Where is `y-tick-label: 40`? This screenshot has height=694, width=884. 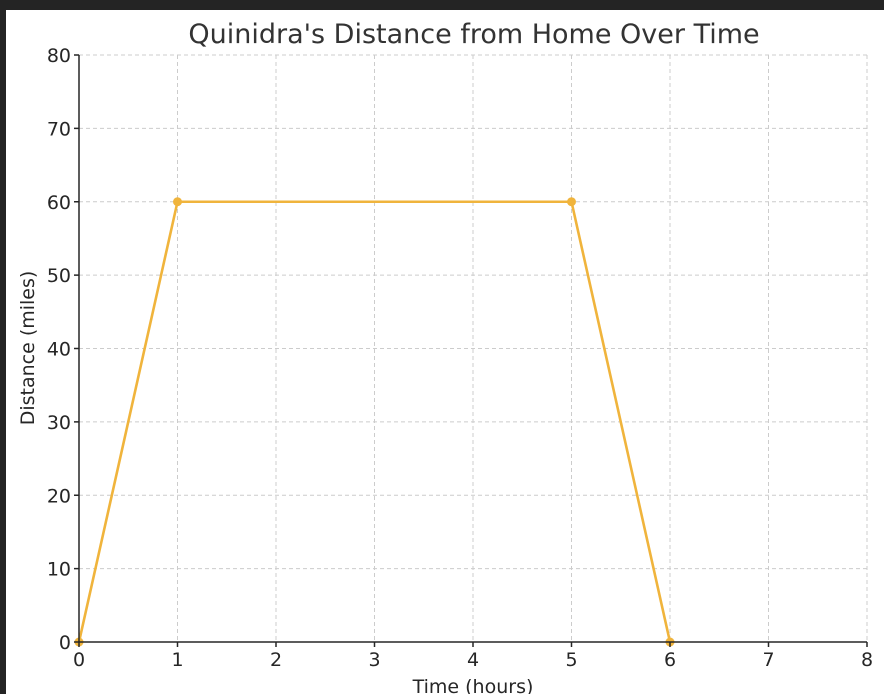
y-tick-label: 40 is located at coordinates (59, 350).